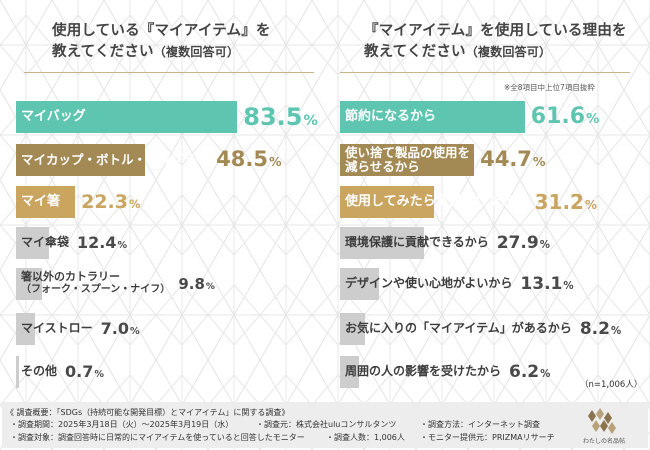 The height and width of the screenshot is (450, 650). I want to click on value-label-3: 31.2%, so click(566, 202).